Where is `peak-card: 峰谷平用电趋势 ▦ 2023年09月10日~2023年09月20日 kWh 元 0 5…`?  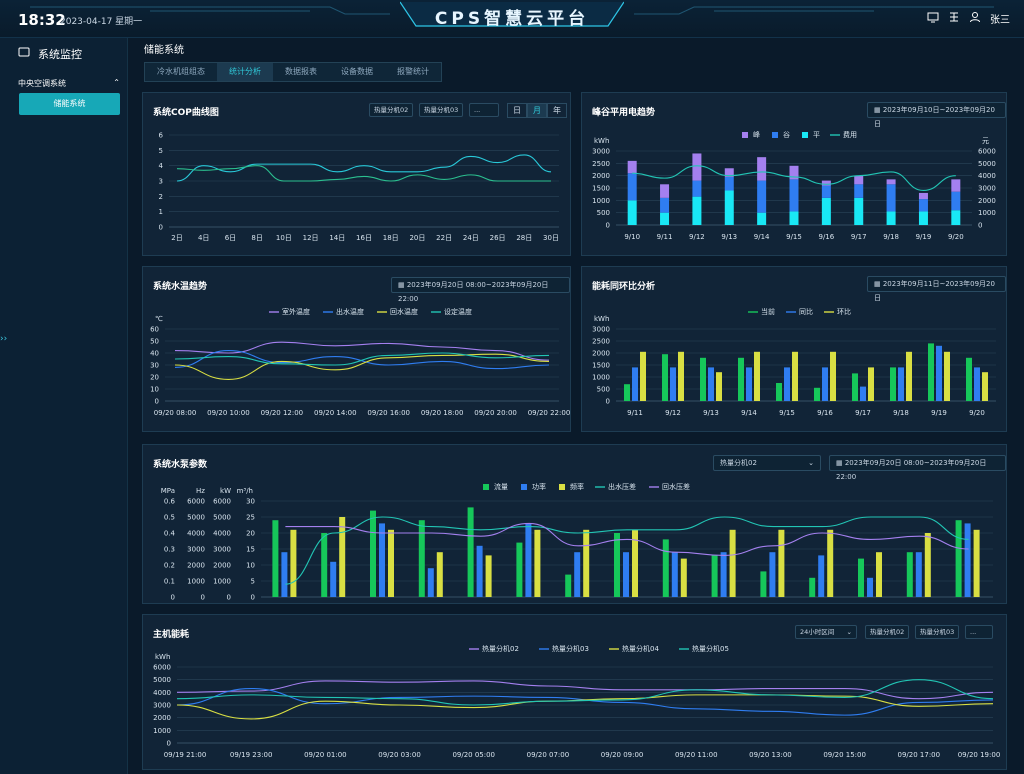 peak-card: 峰谷平用电趋势 ▦ 2023年09月10日~2023年09月20日 kWh 元 0 5… is located at coordinates (794, 174).